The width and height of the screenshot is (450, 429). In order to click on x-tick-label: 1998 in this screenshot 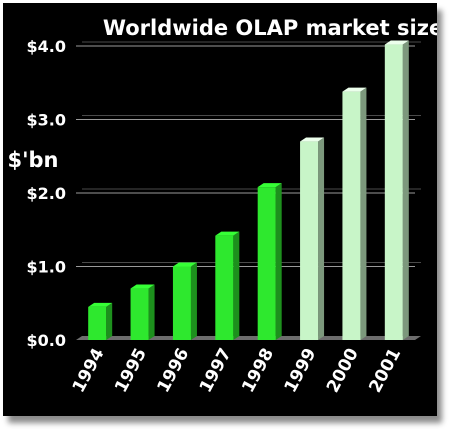, I will do `click(258, 370)`.